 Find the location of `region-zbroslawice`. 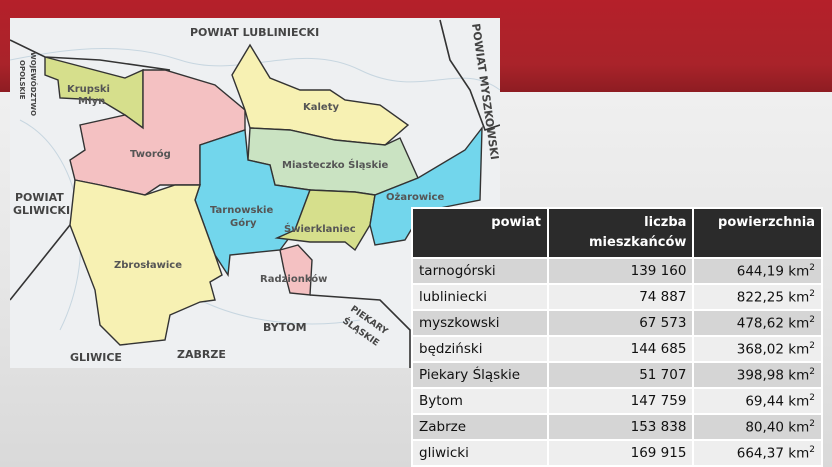

region-zbroslawice is located at coordinates (146, 262).